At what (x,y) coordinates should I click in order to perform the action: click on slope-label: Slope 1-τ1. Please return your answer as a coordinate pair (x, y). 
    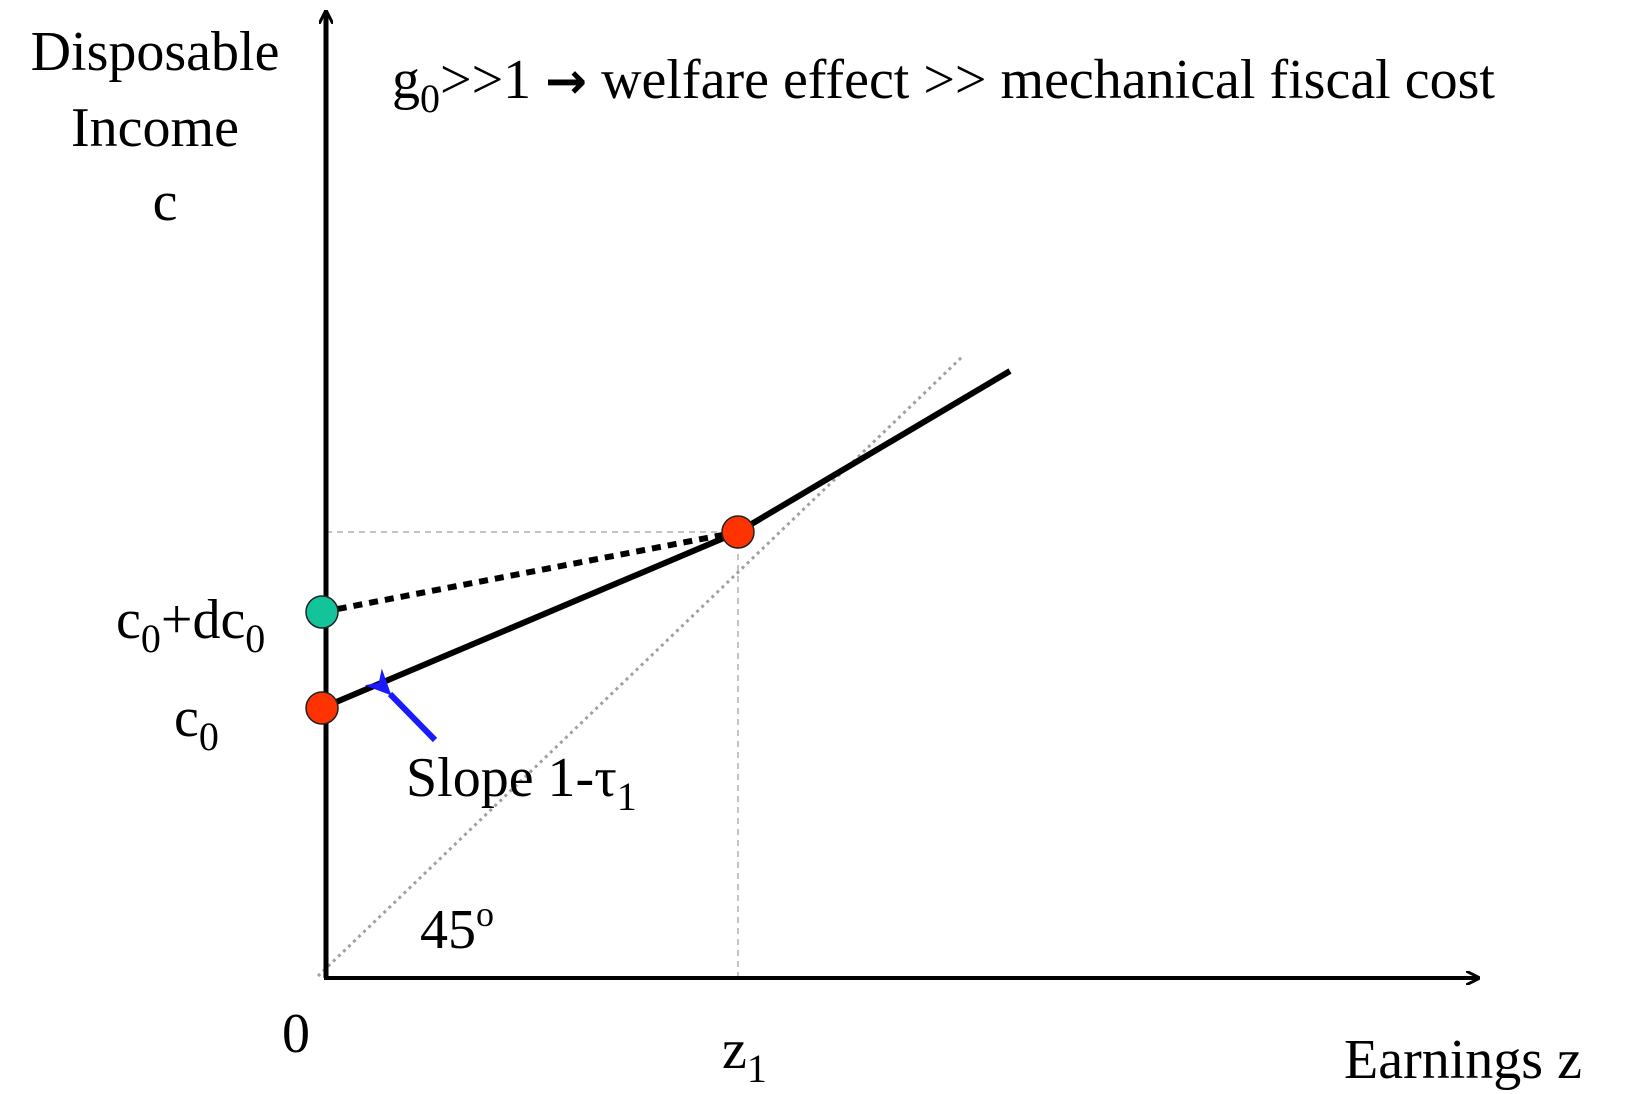
    Looking at the image, I should click on (521, 783).